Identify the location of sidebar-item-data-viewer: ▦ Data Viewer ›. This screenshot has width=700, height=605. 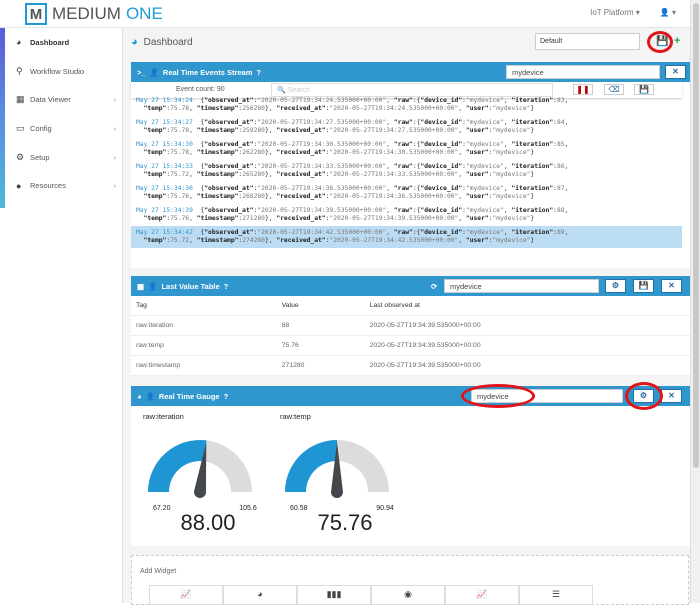
(66, 99).